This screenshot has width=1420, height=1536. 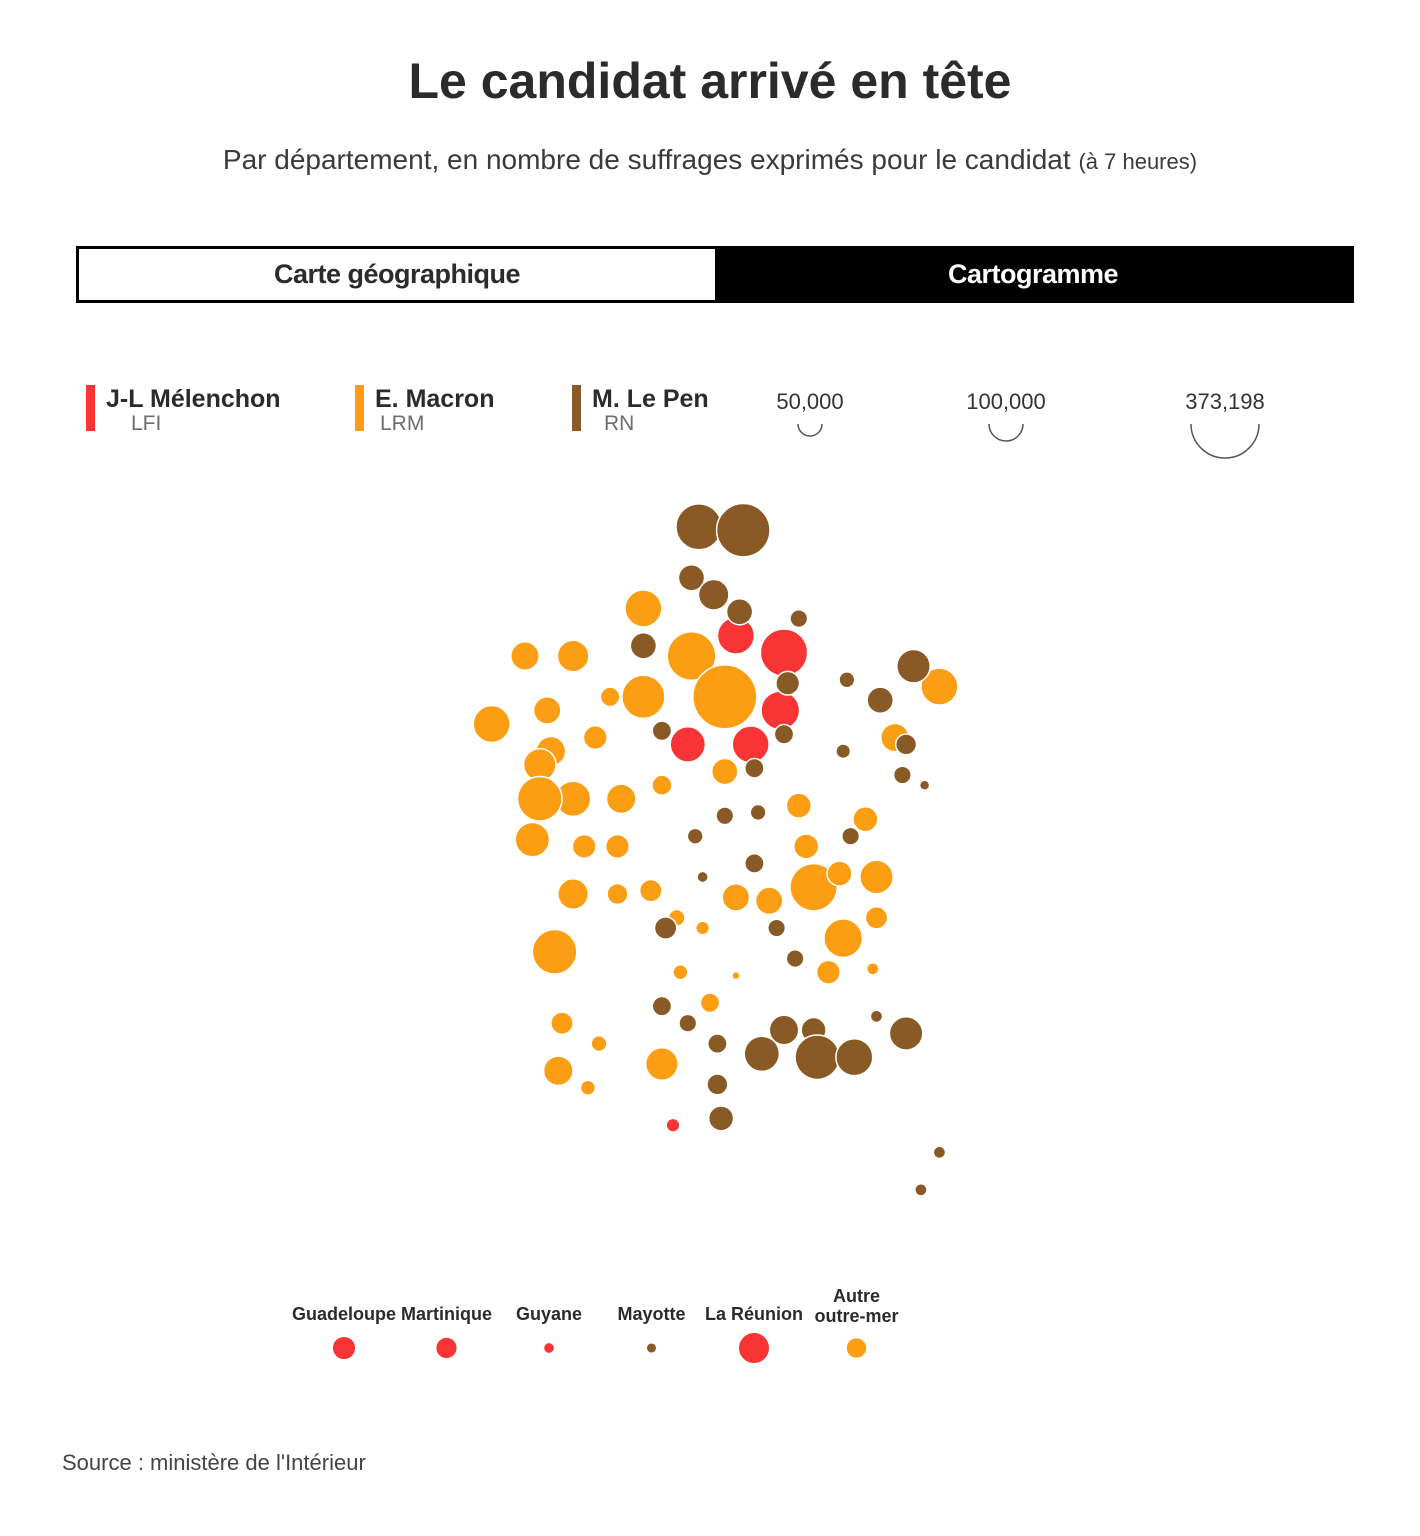 What do you see at coordinates (576, 408) in the screenshot?
I see `legend-swatch-rn` at bounding box center [576, 408].